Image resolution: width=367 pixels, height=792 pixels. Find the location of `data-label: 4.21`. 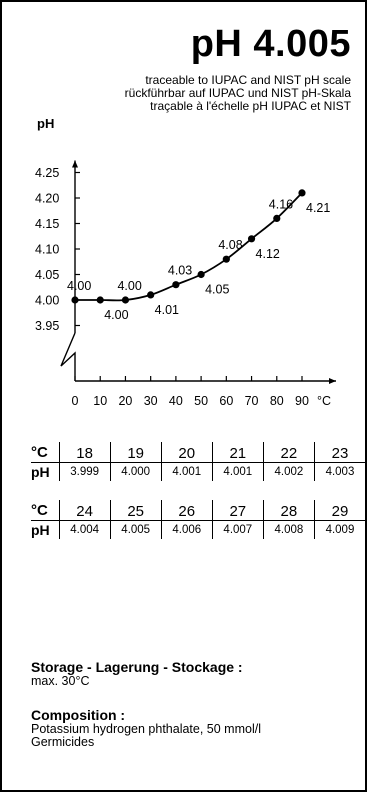

data-label: 4.21 is located at coordinates (318, 208).